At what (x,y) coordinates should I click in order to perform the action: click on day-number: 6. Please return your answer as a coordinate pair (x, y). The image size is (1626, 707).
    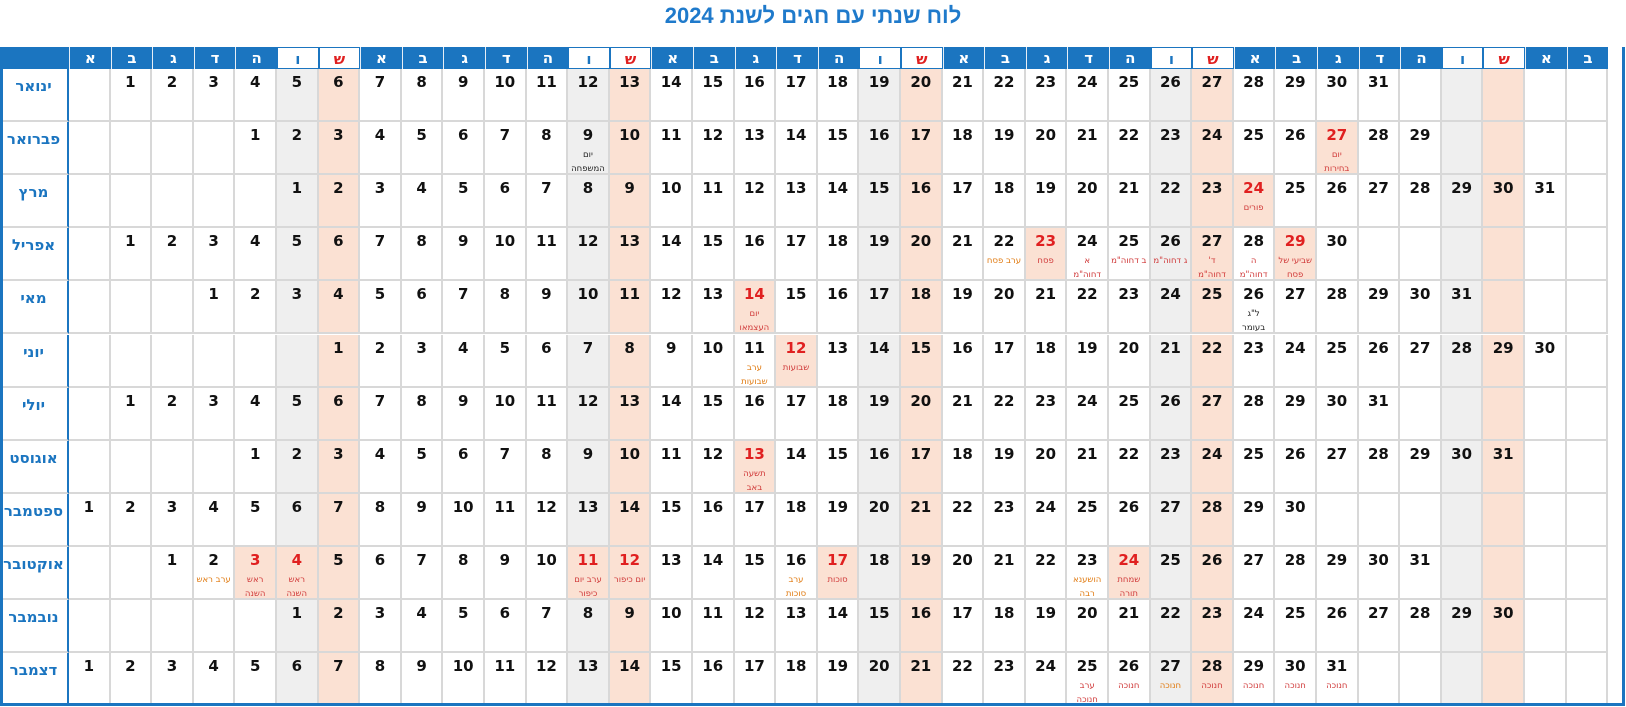
    Looking at the image, I should click on (380, 559).